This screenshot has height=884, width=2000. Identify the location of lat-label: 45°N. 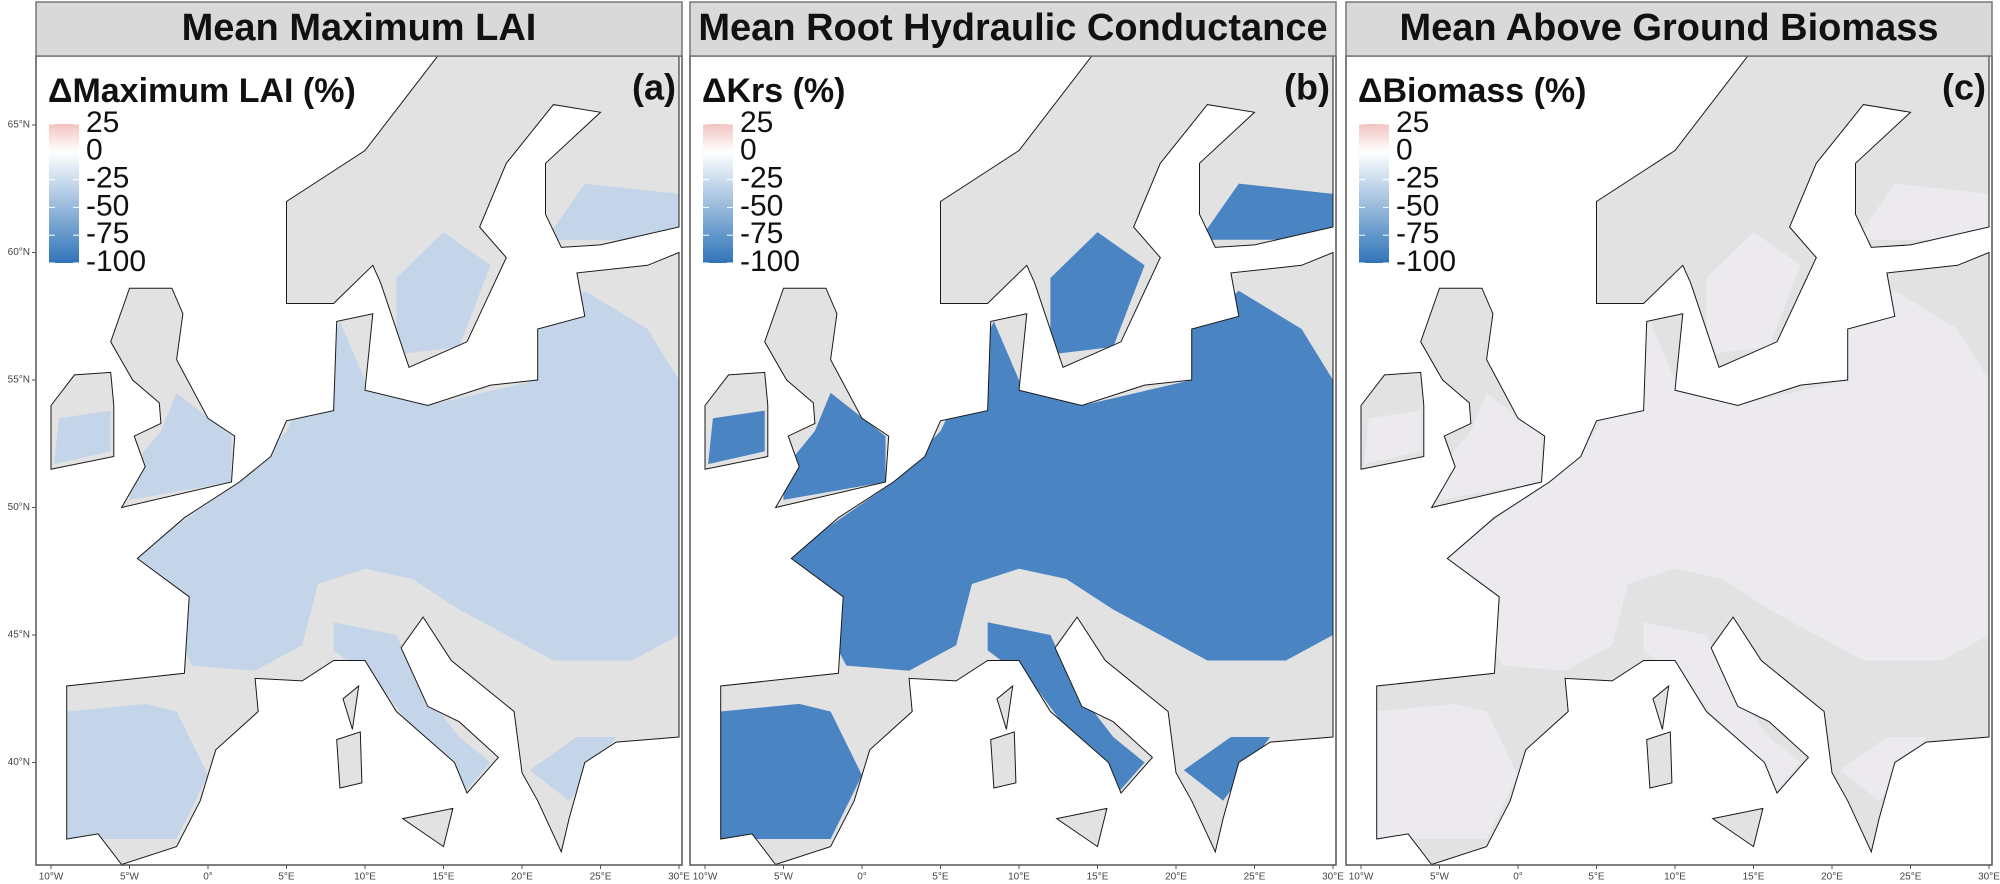
(19, 635).